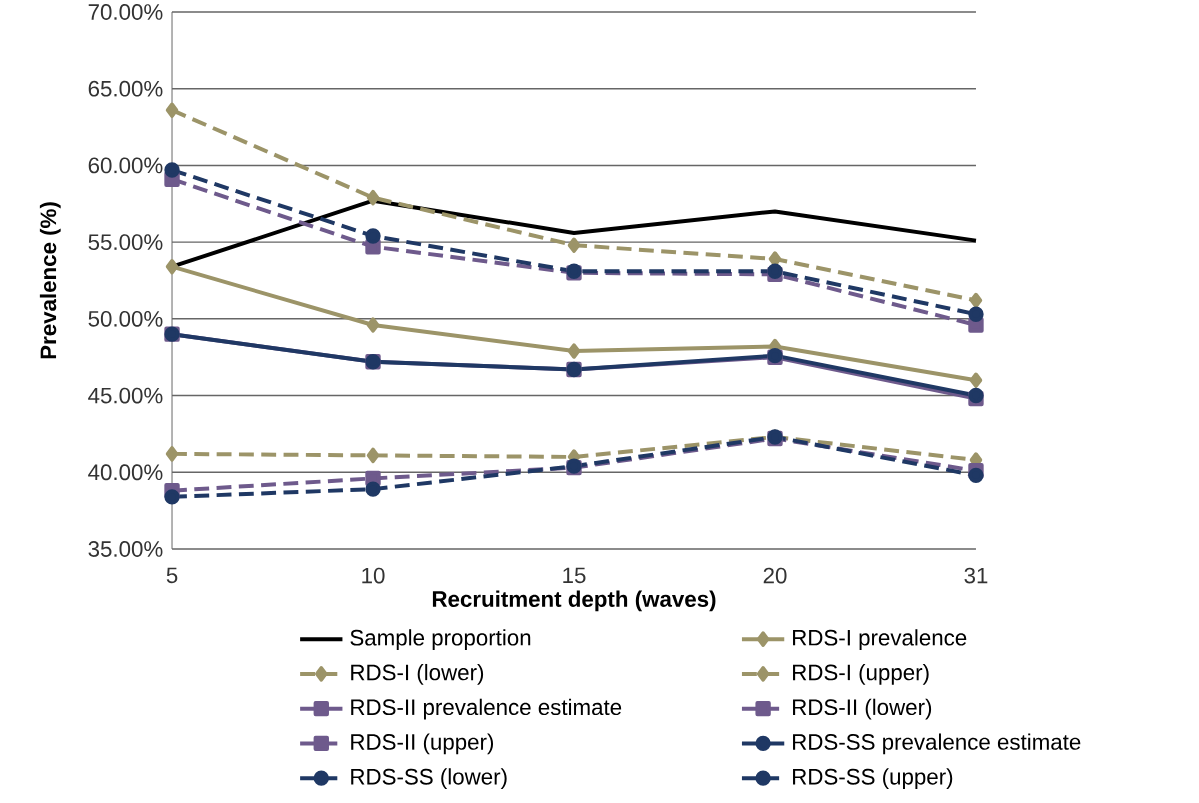 Image resolution: width=1199 pixels, height=803 pixels. I want to click on legend-label: RDS-SS prevalence estimate, so click(937, 744).